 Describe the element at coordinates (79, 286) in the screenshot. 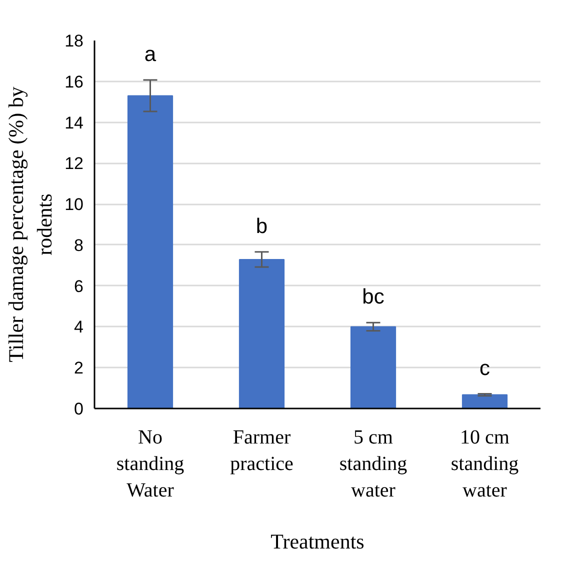

I see `y-tick-label: 6` at that location.